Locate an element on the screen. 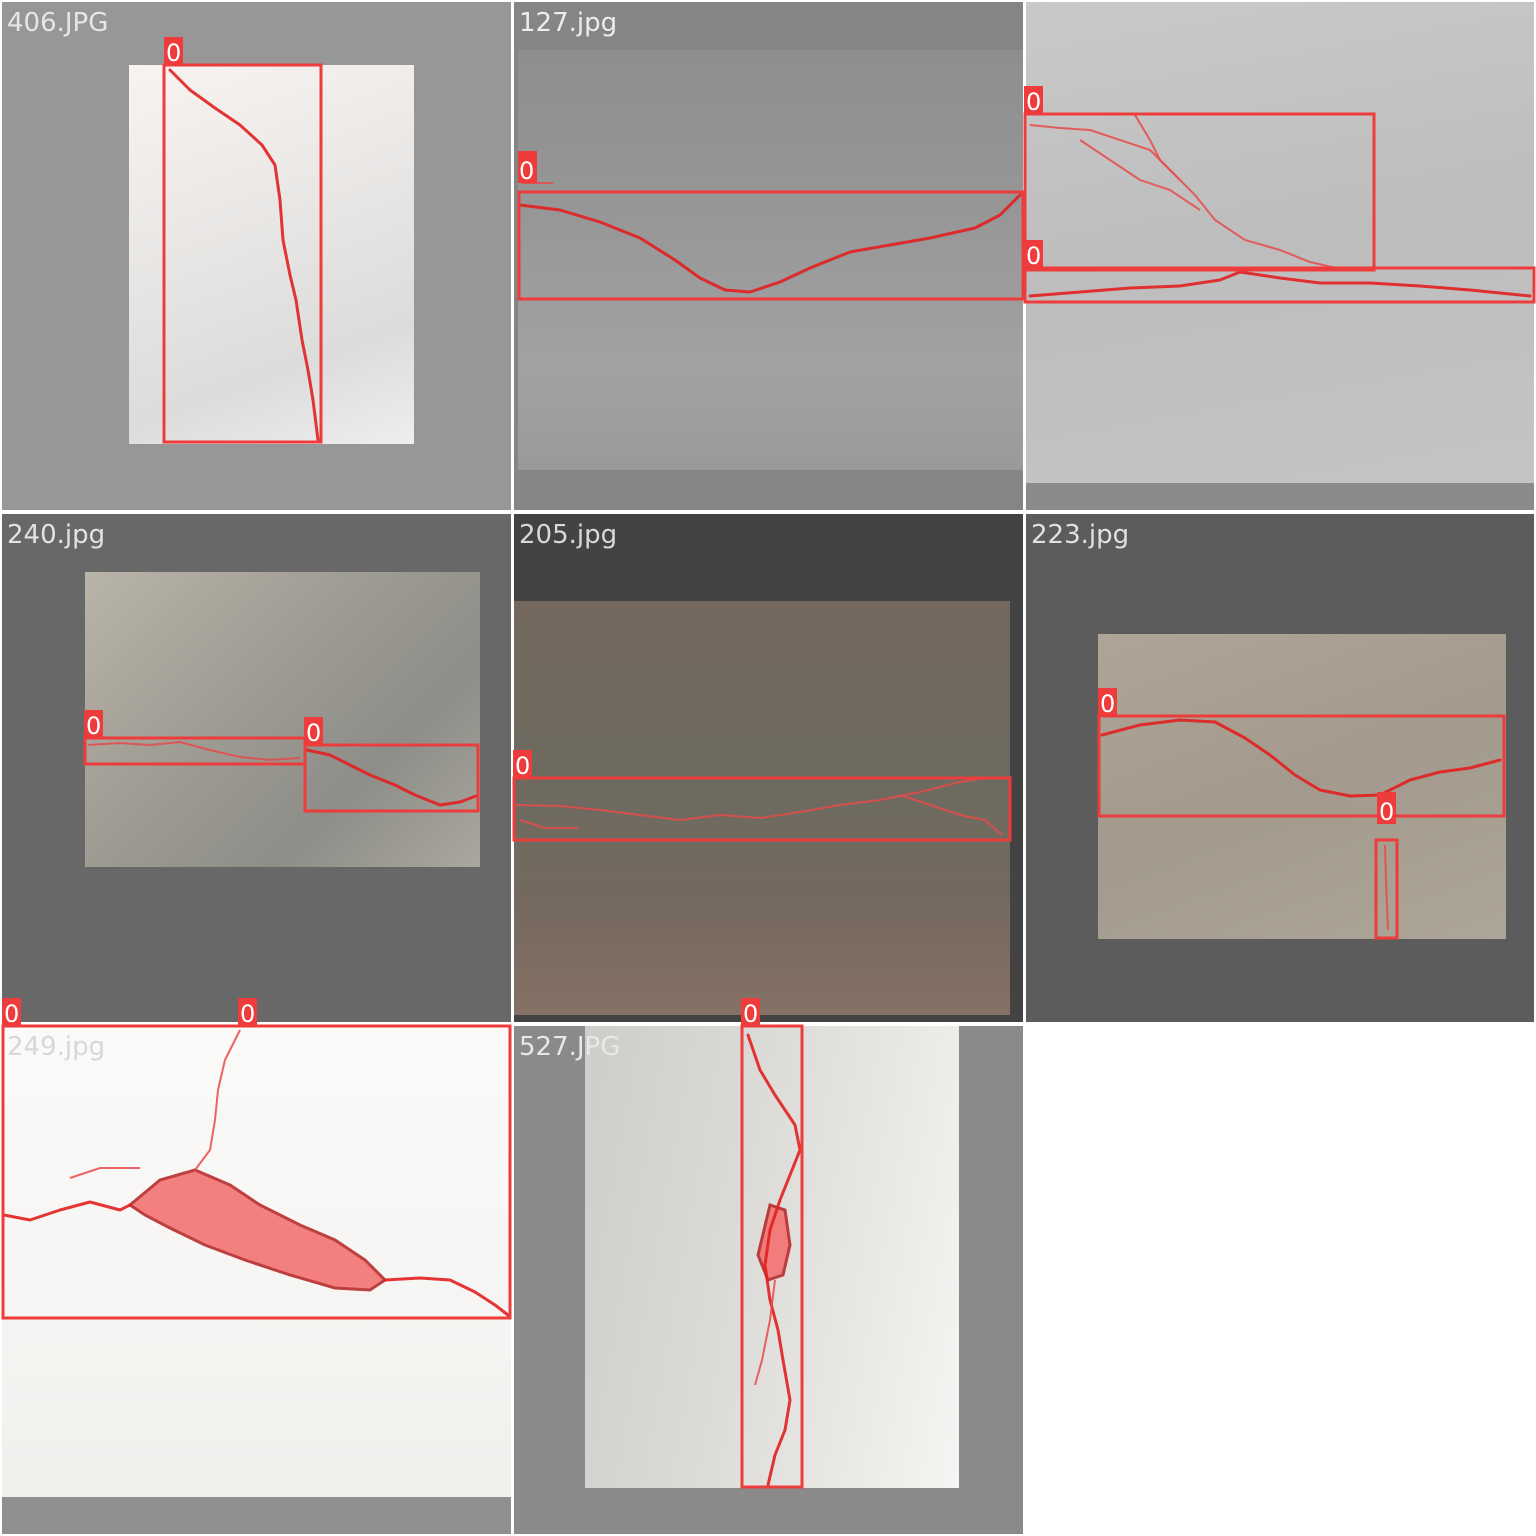  tile-crack-grid is located at coordinates (1280, 256).